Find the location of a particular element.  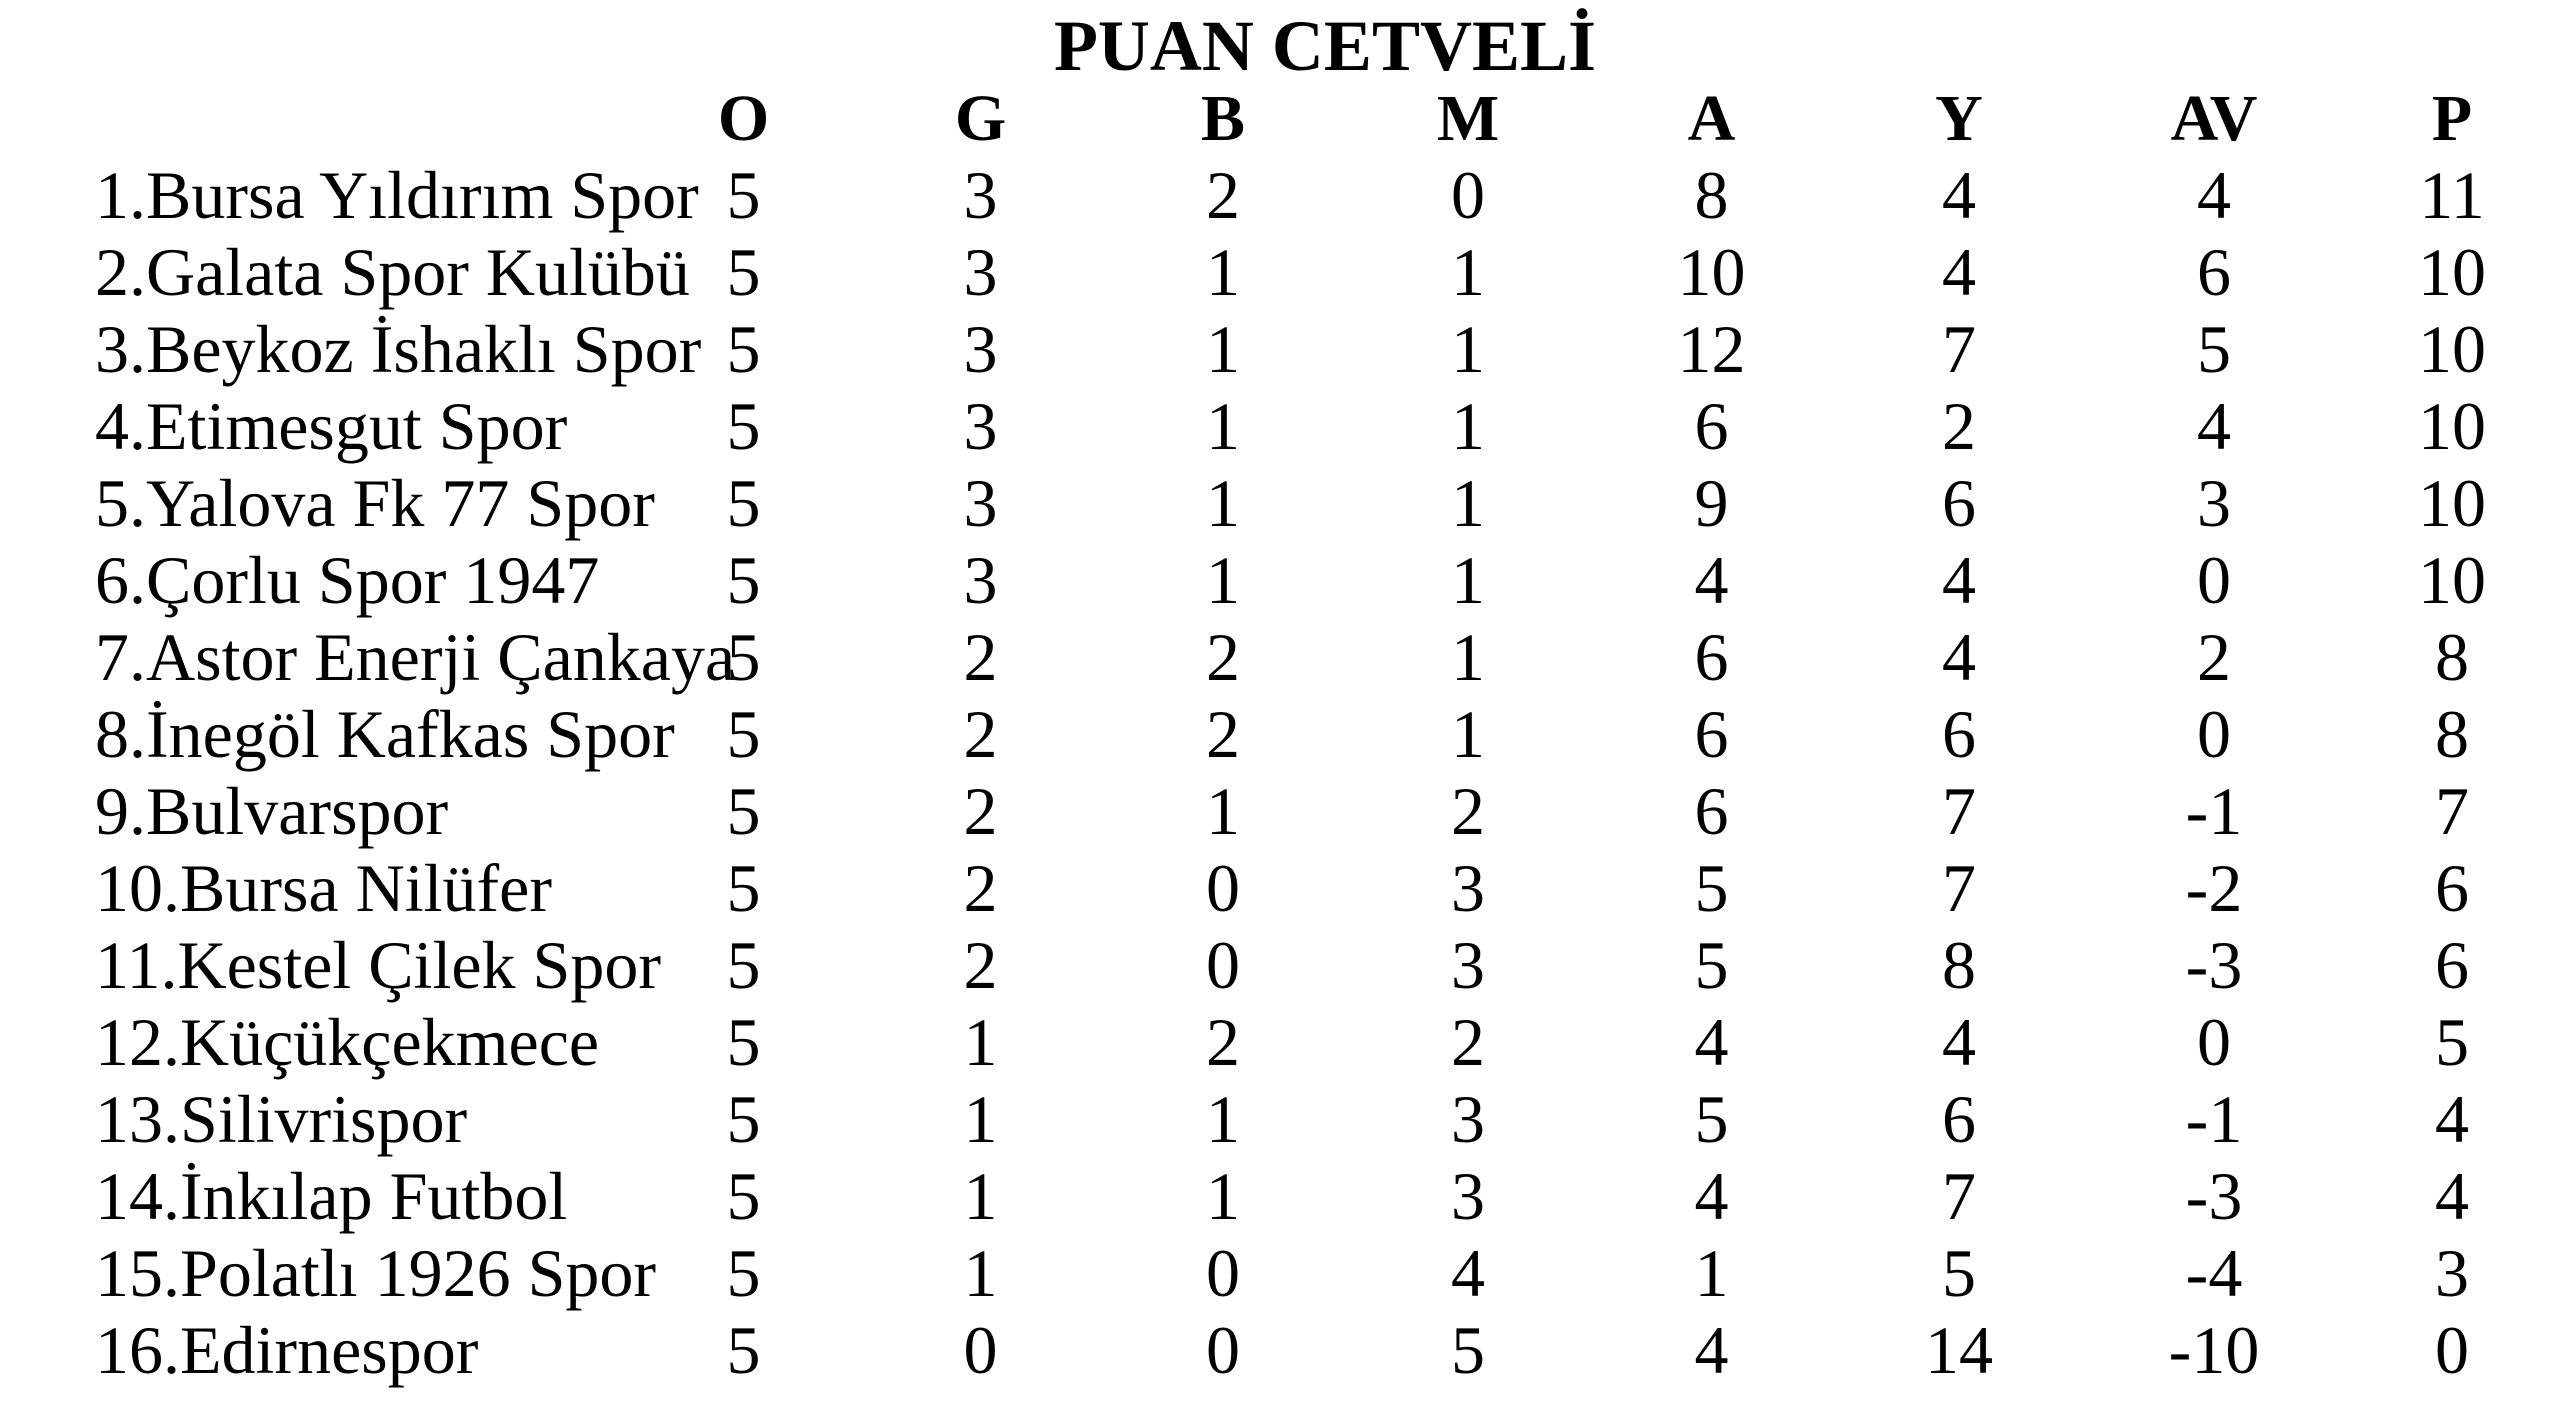

stat-cell-p: 3 is located at coordinates (2452, 1273).